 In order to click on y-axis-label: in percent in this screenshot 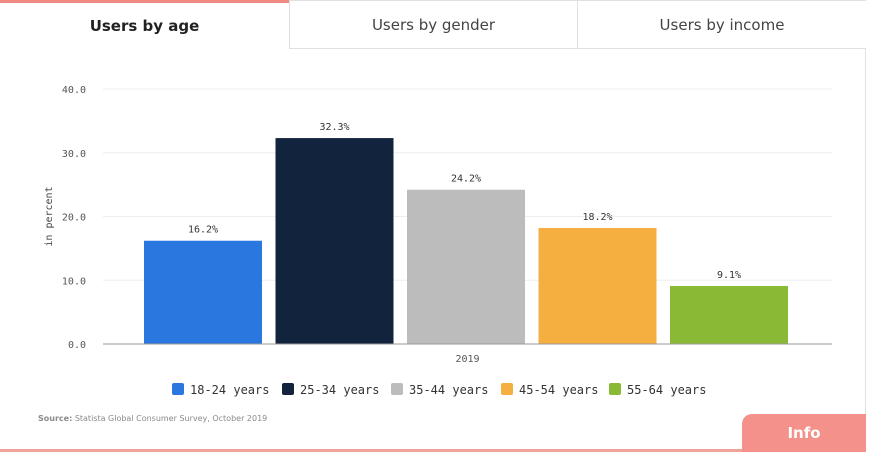, I will do `click(49, 216)`.